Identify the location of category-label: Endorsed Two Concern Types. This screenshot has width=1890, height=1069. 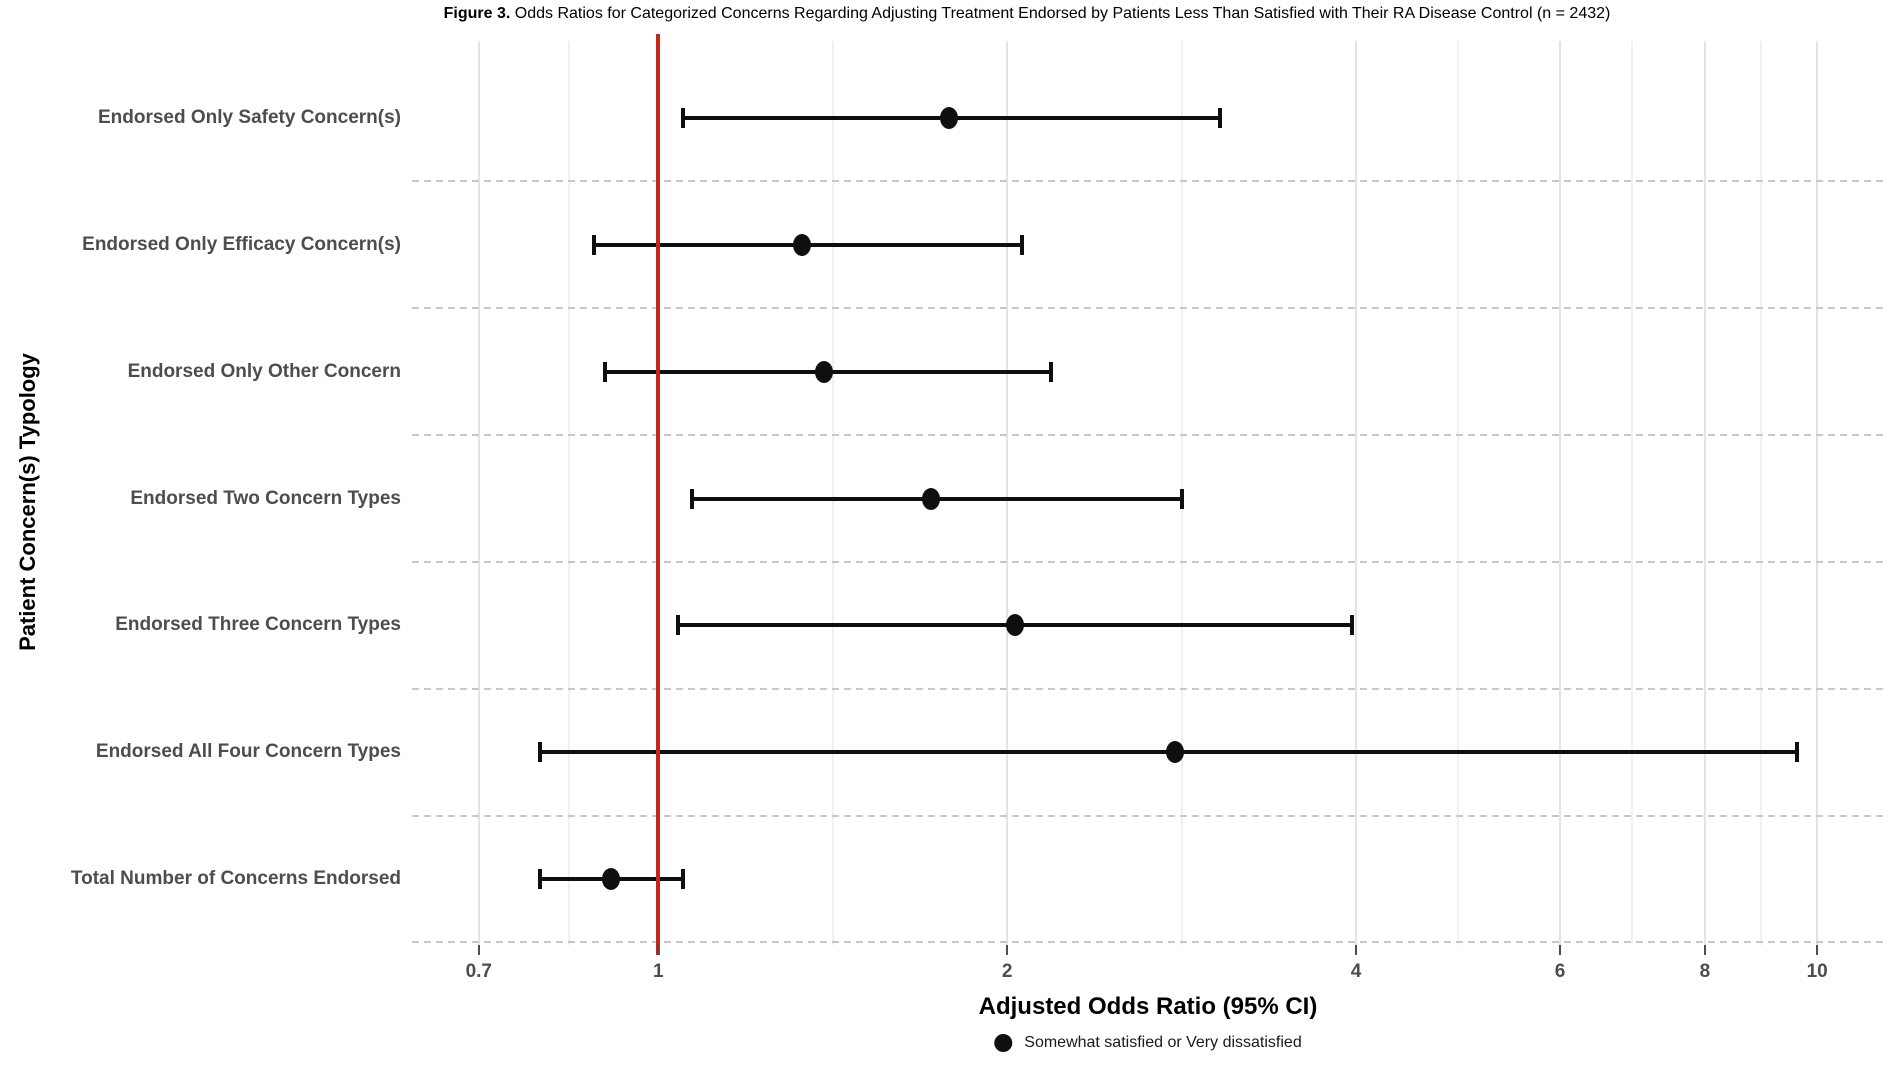
(265, 498).